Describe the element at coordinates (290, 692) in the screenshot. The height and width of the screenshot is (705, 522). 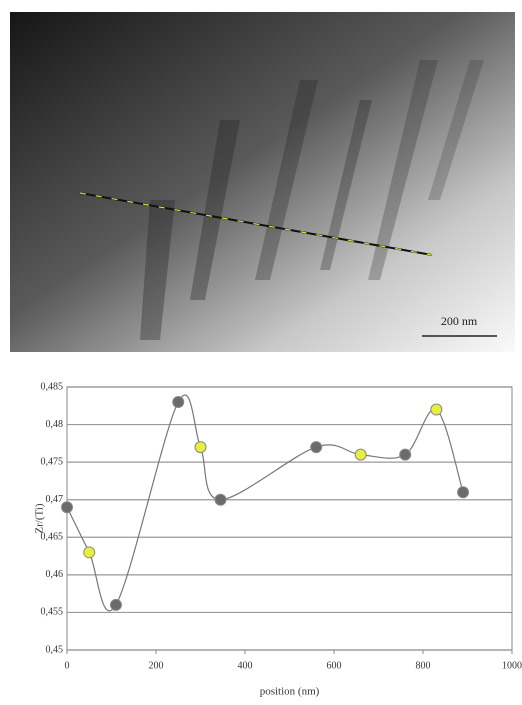
I see `x-axis-label: position (nm)` at that location.